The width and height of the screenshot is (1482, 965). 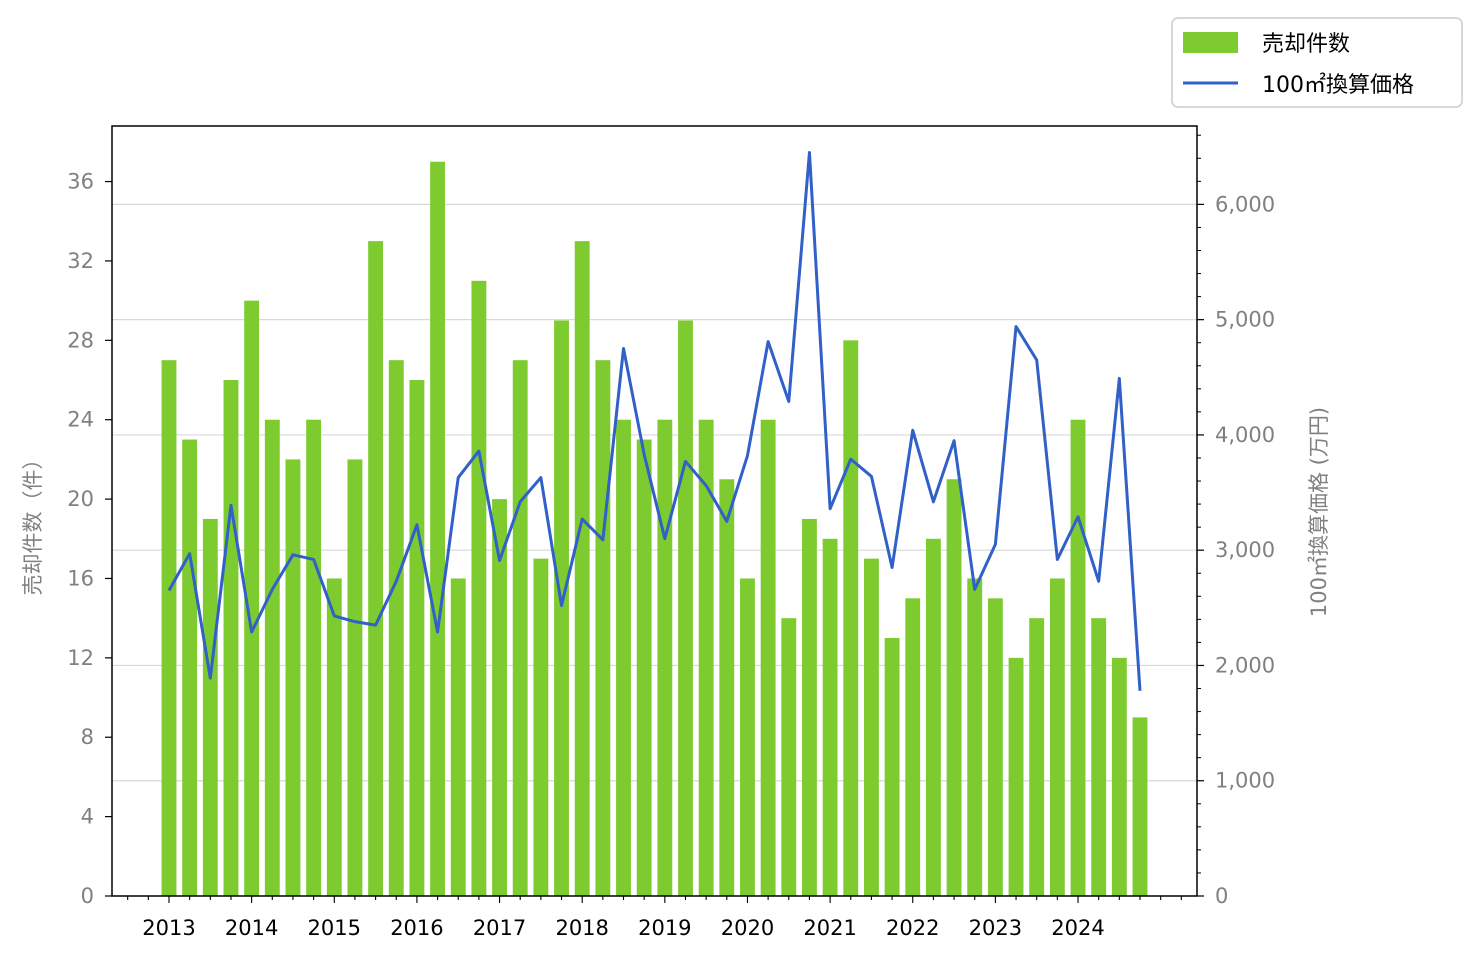 What do you see at coordinates (251, 928) in the screenshot?
I see `x-tick-label: 2014` at bounding box center [251, 928].